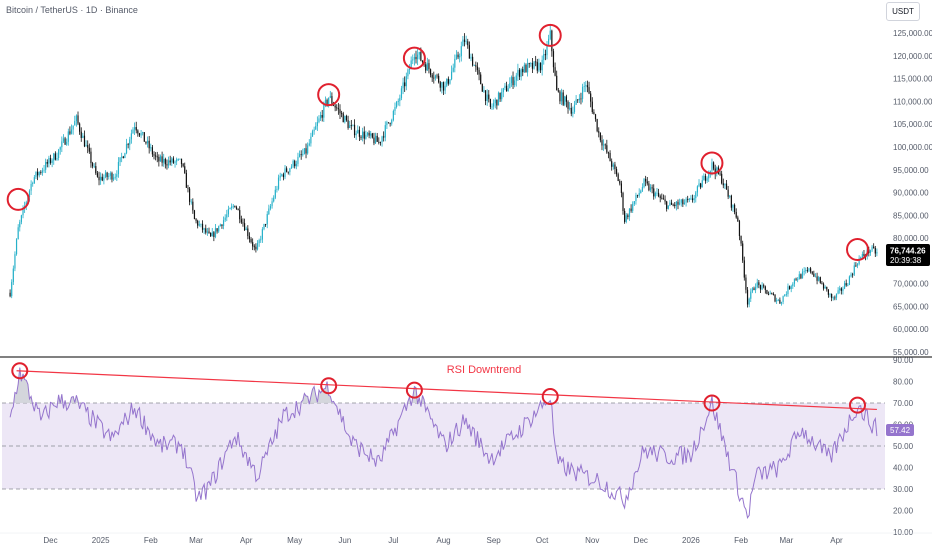  What do you see at coordinates (903, 532) in the screenshot?
I see `rsi-tick-label: 10.00` at bounding box center [903, 532].